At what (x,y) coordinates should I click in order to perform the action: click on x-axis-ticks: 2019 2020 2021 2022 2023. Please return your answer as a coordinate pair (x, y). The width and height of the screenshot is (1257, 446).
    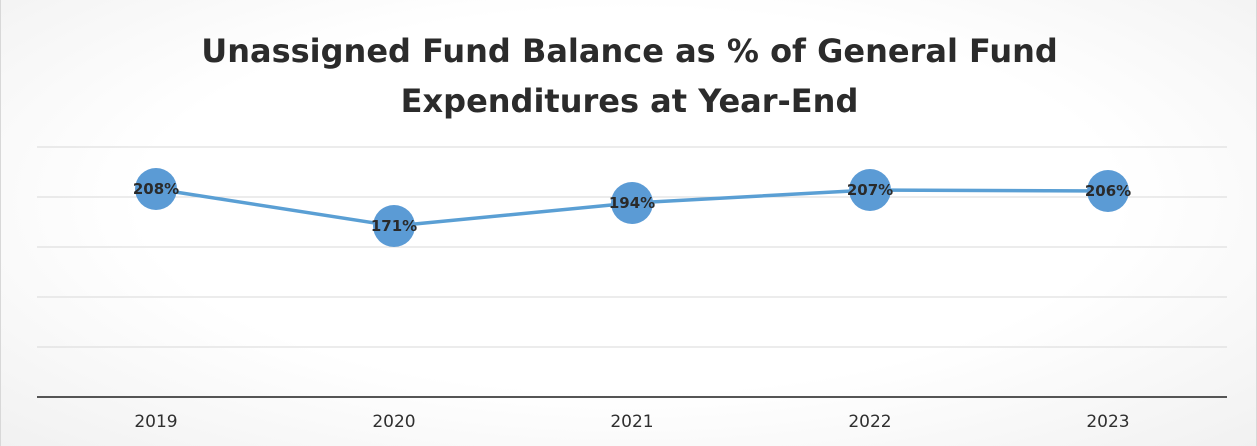
    Looking at the image, I should click on (631, 422).